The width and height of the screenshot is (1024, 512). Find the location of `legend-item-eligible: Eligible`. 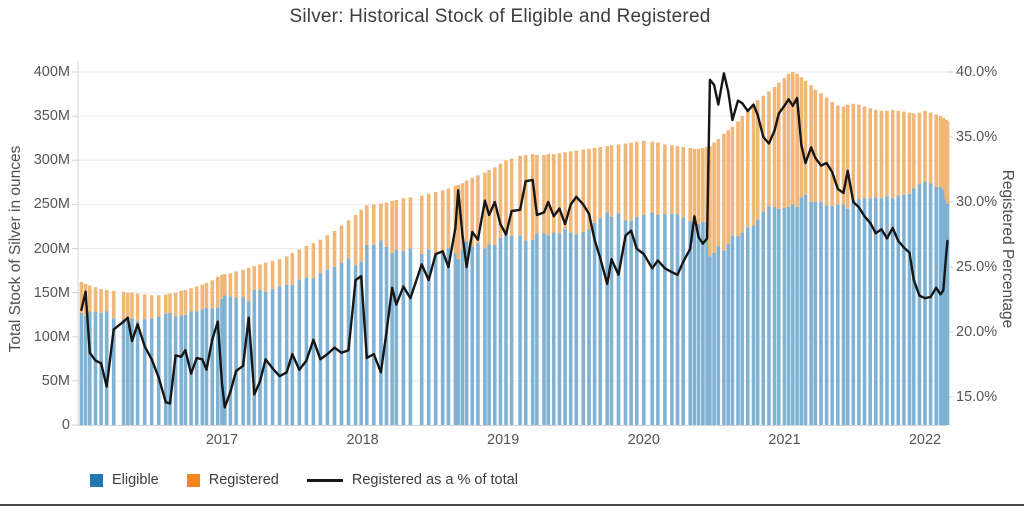

legend-item-eligible: Eligible is located at coordinates (124, 480).